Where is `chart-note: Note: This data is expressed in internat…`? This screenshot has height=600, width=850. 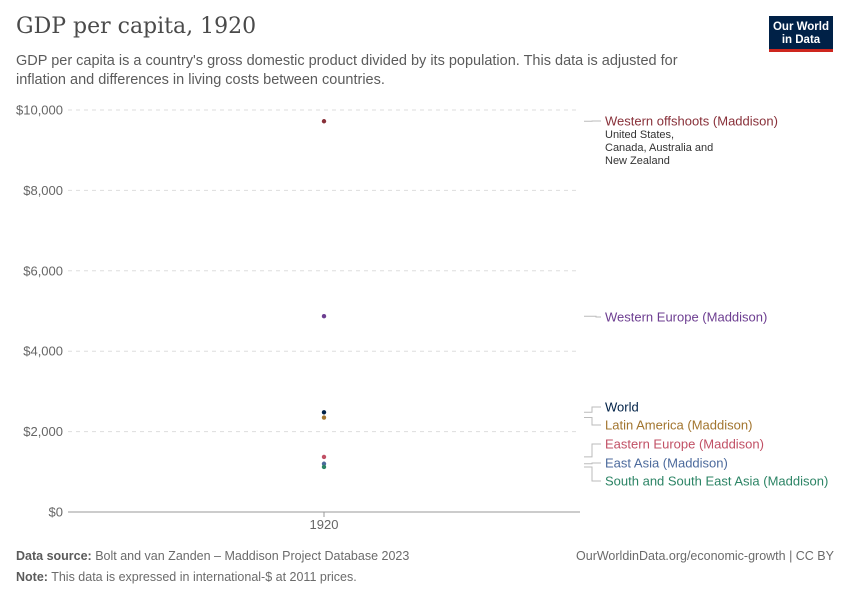 chart-note: Note: This data is expressed in internat… is located at coordinates (186, 577).